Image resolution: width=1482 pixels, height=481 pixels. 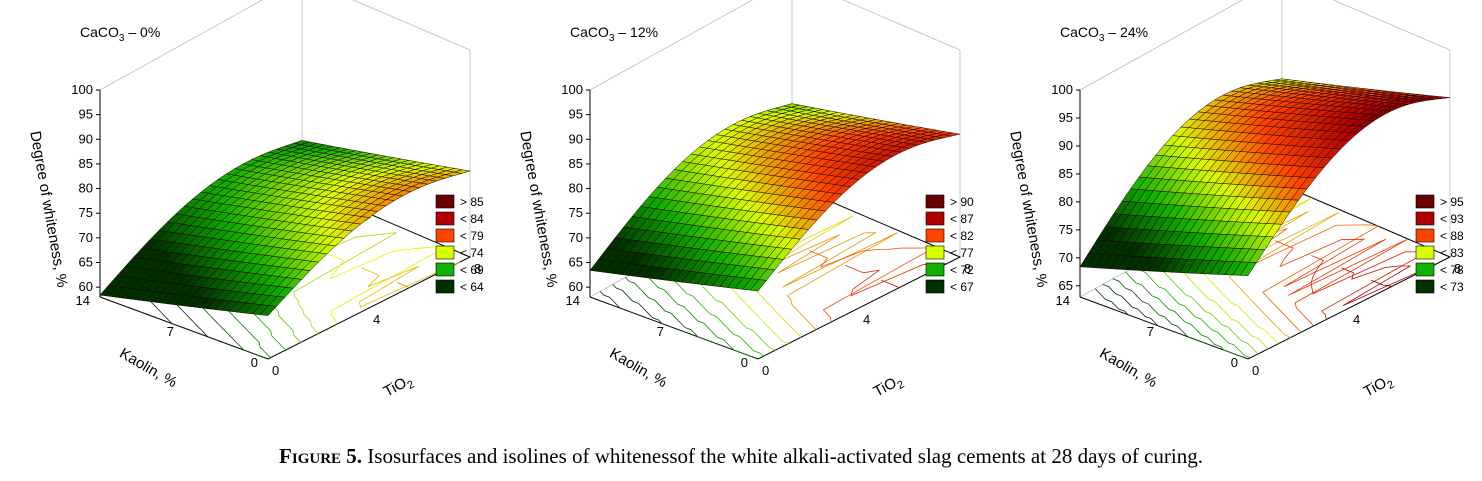 What do you see at coordinates (1066, 117) in the screenshot?
I see `z-tick-label: 95` at bounding box center [1066, 117].